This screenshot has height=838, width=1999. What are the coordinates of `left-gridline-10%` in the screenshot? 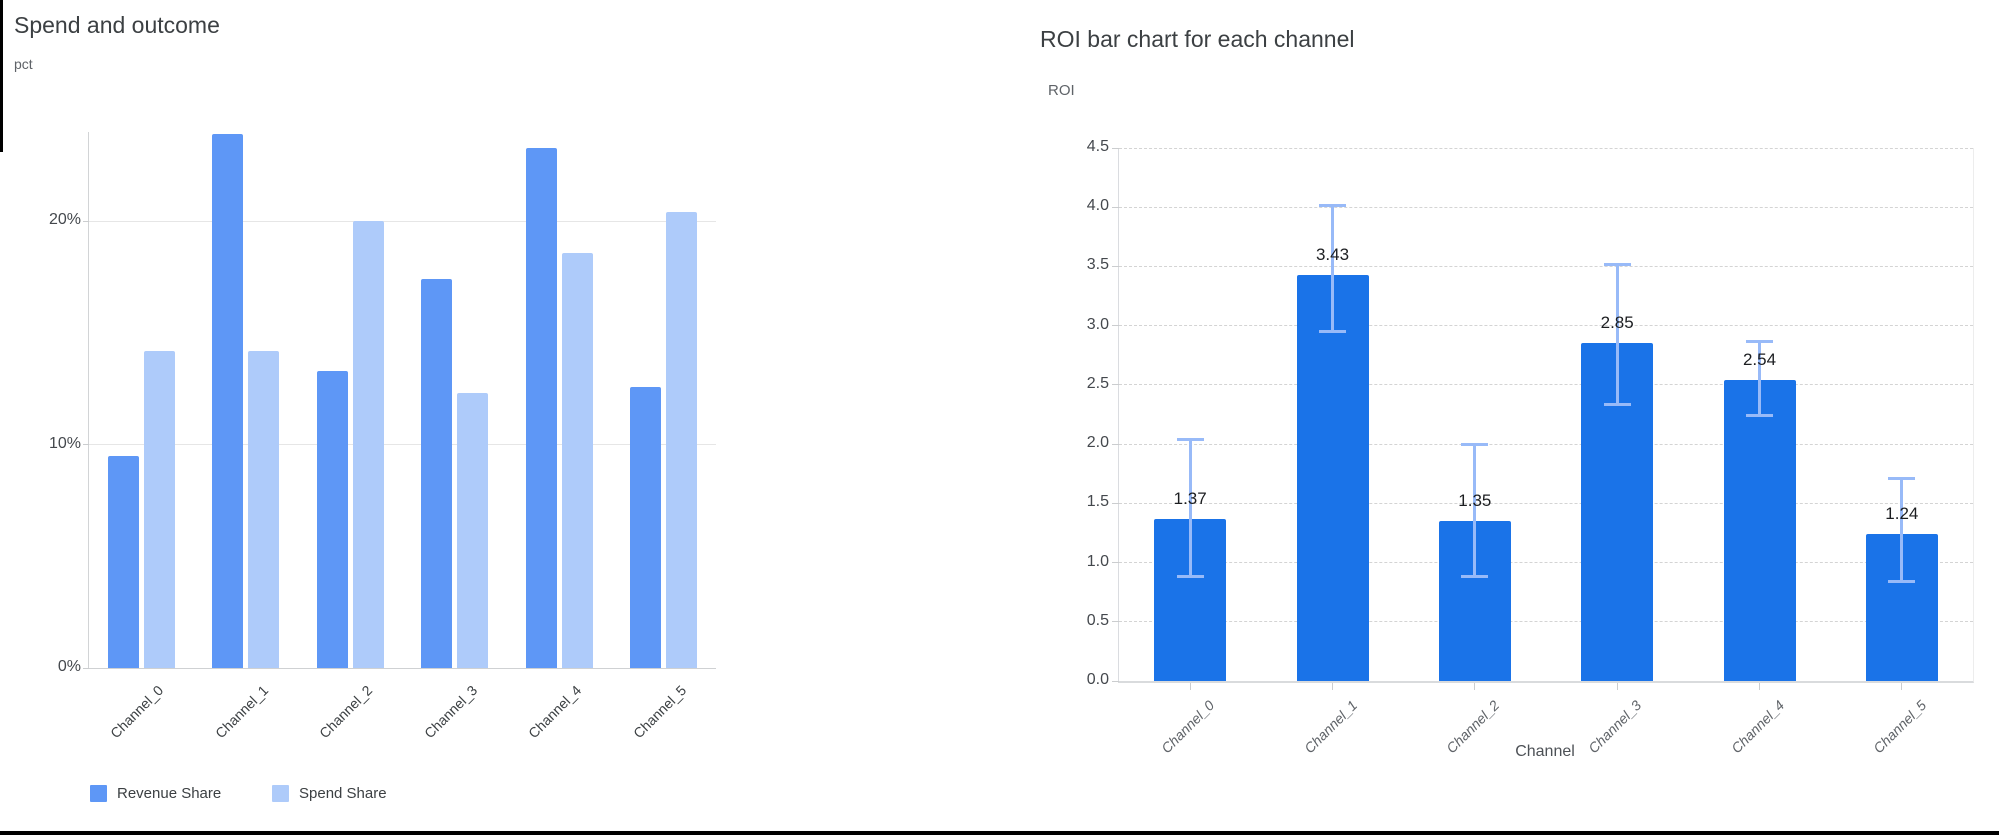 It's located at (402, 445).